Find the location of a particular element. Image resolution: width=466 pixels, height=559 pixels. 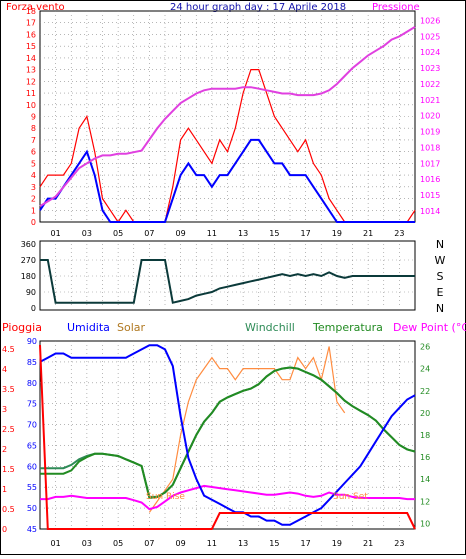

rain-tick-label: 3 is located at coordinates (4, 409).